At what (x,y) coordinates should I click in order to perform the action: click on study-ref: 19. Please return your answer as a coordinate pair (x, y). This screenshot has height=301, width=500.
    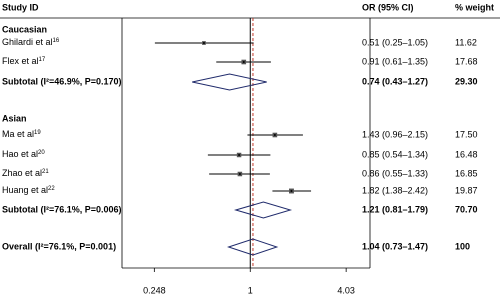
    Looking at the image, I should click on (37, 133).